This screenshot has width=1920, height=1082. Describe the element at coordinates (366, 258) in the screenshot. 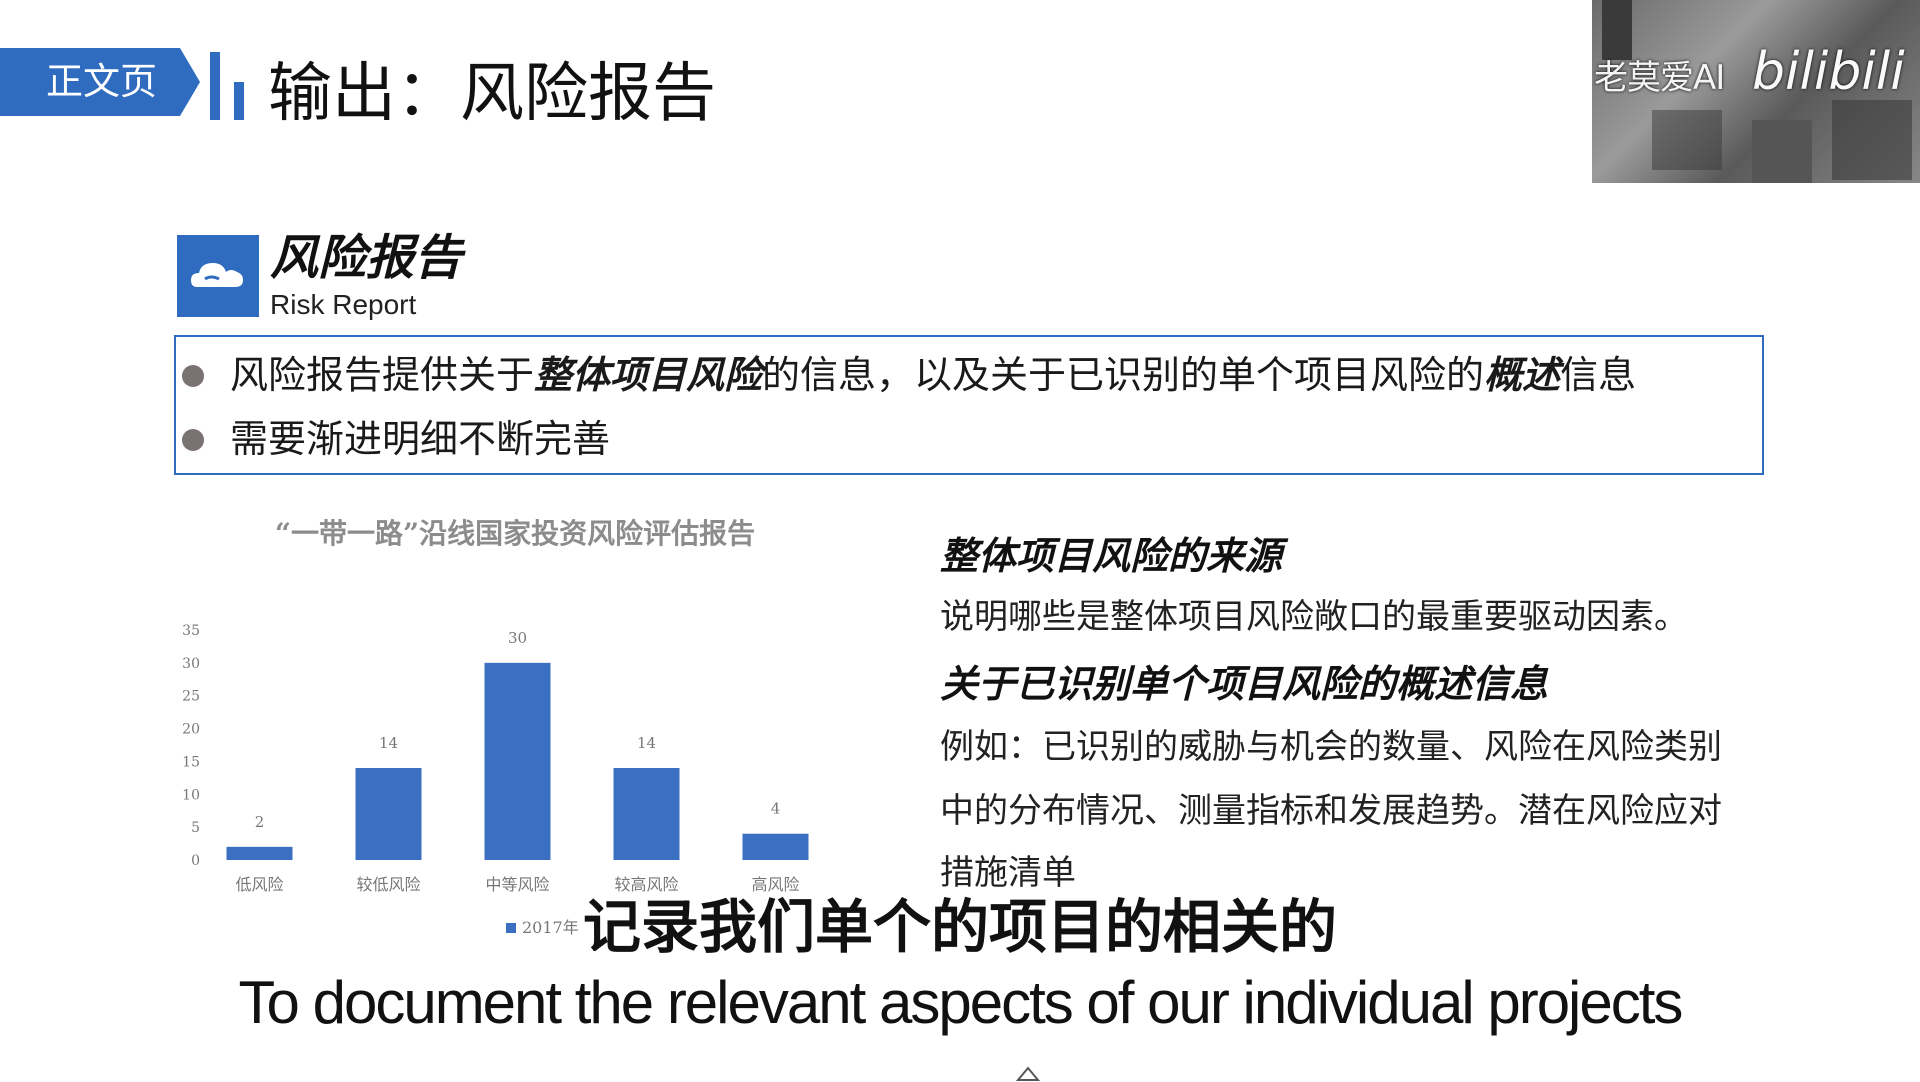

I see `section-title: 风险报告` at that location.